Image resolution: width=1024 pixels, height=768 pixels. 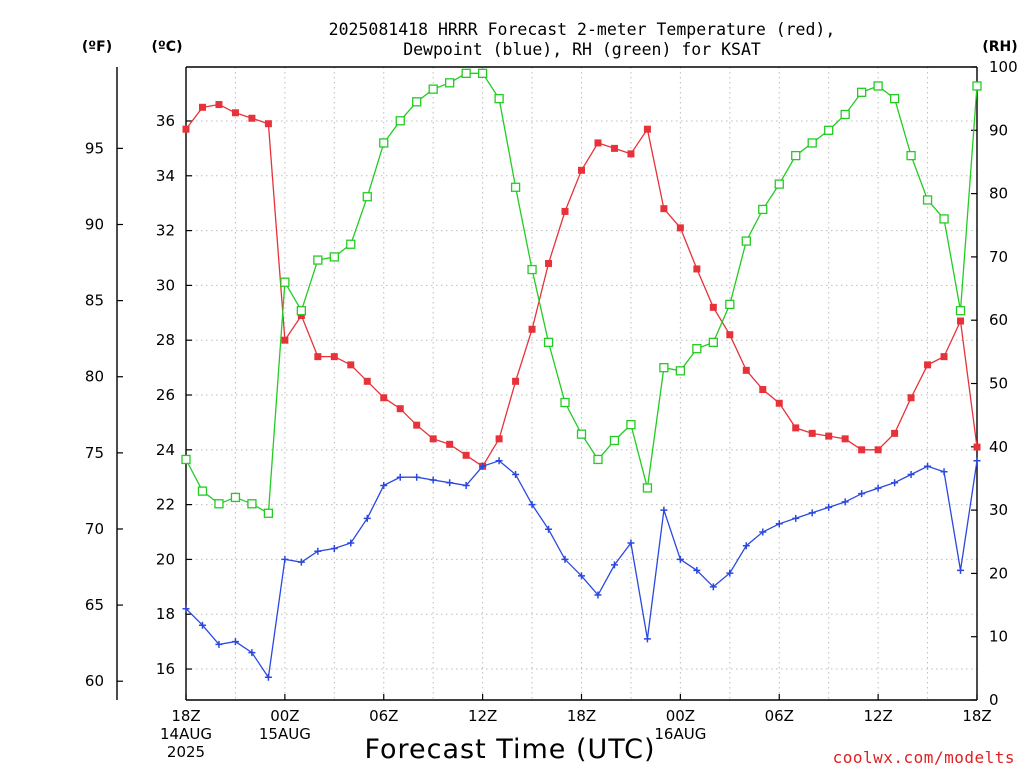 I want to click on celsius-tick-label: 16, so click(x=165, y=669).